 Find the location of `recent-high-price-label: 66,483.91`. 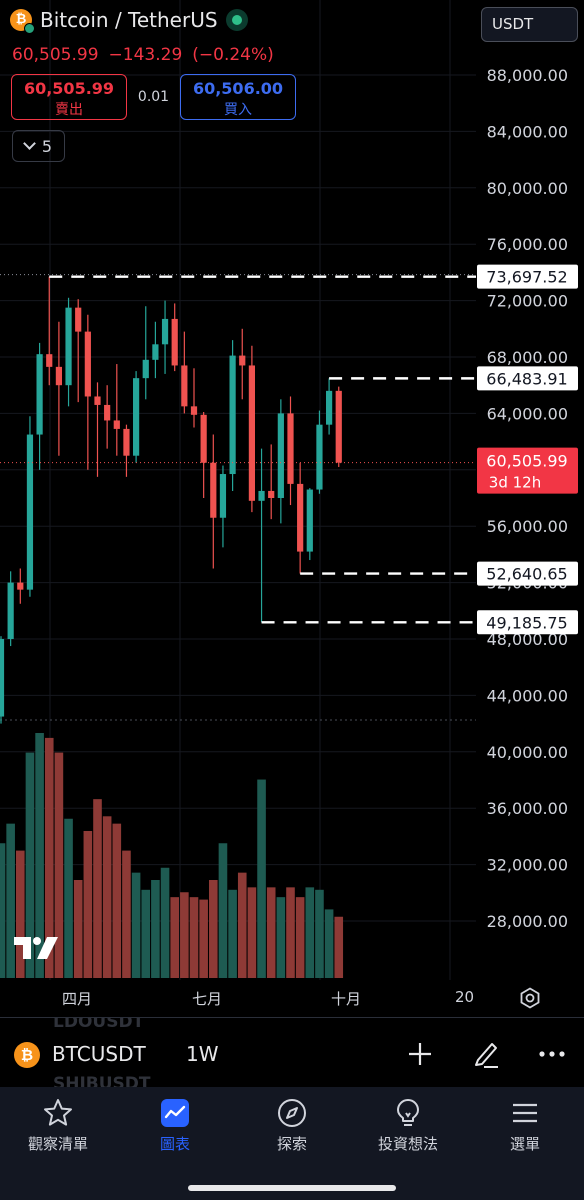

recent-high-price-label: 66,483.91 is located at coordinates (526, 378).